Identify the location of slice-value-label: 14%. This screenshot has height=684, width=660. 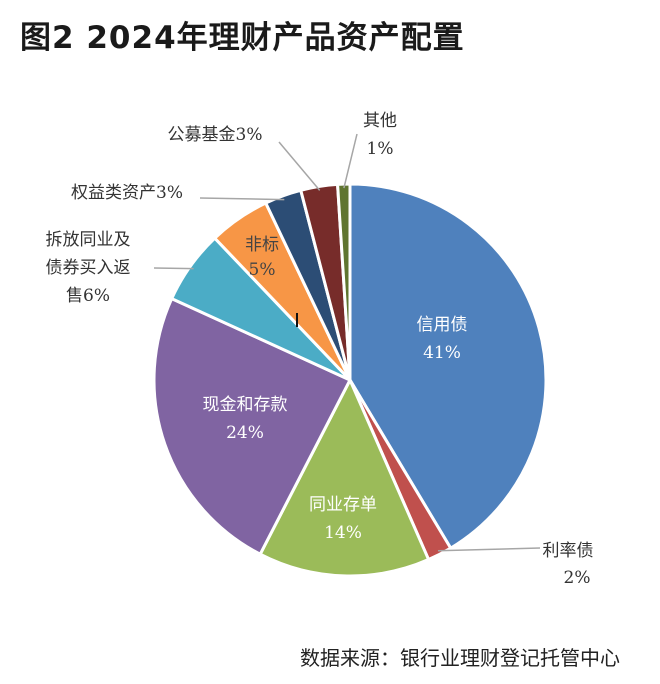
(343, 533).